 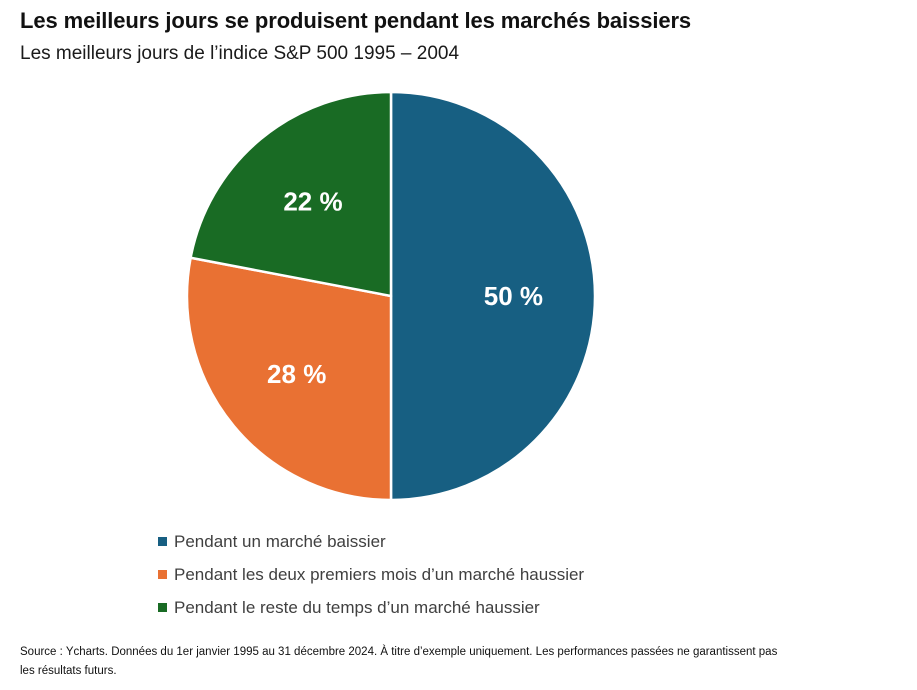 I want to click on legend-label: Pendant un marché baissier, so click(x=280, y=541).